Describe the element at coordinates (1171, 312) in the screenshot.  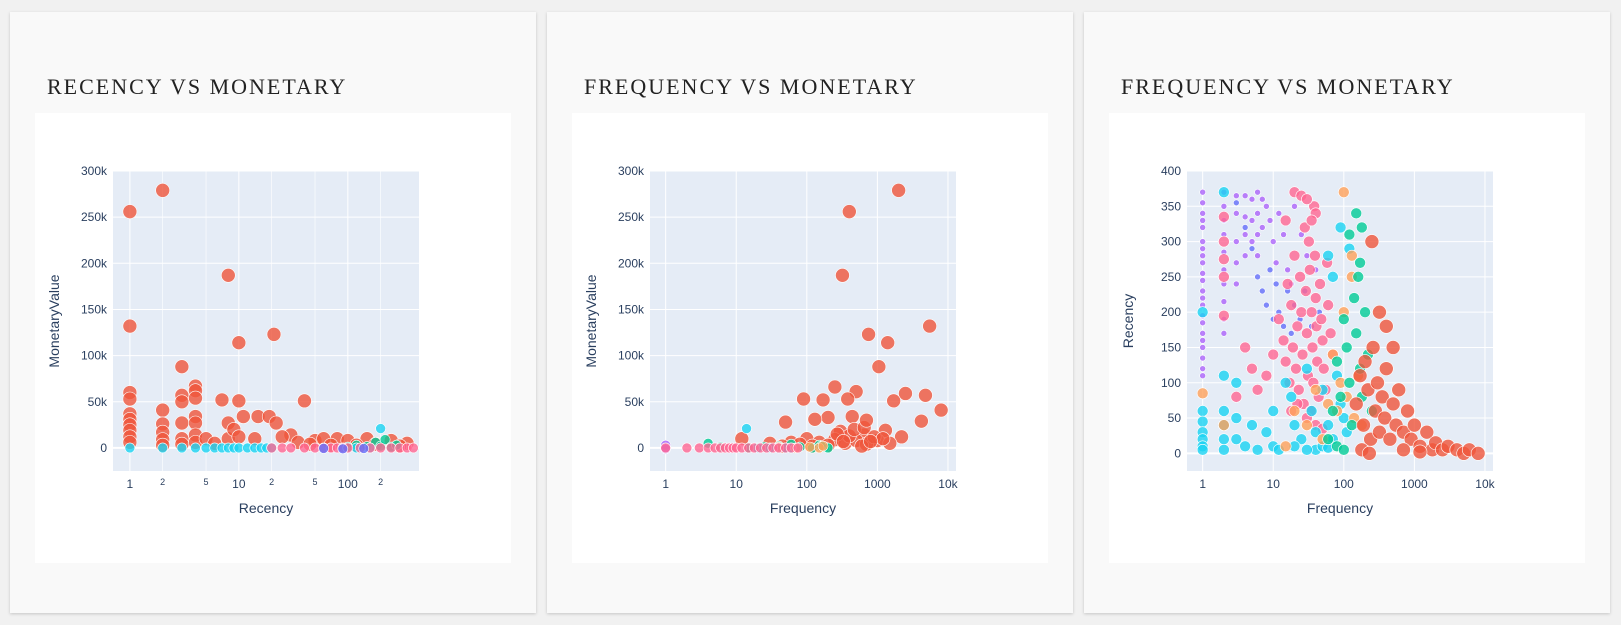
I see `y-tick-label: 200` at that location.